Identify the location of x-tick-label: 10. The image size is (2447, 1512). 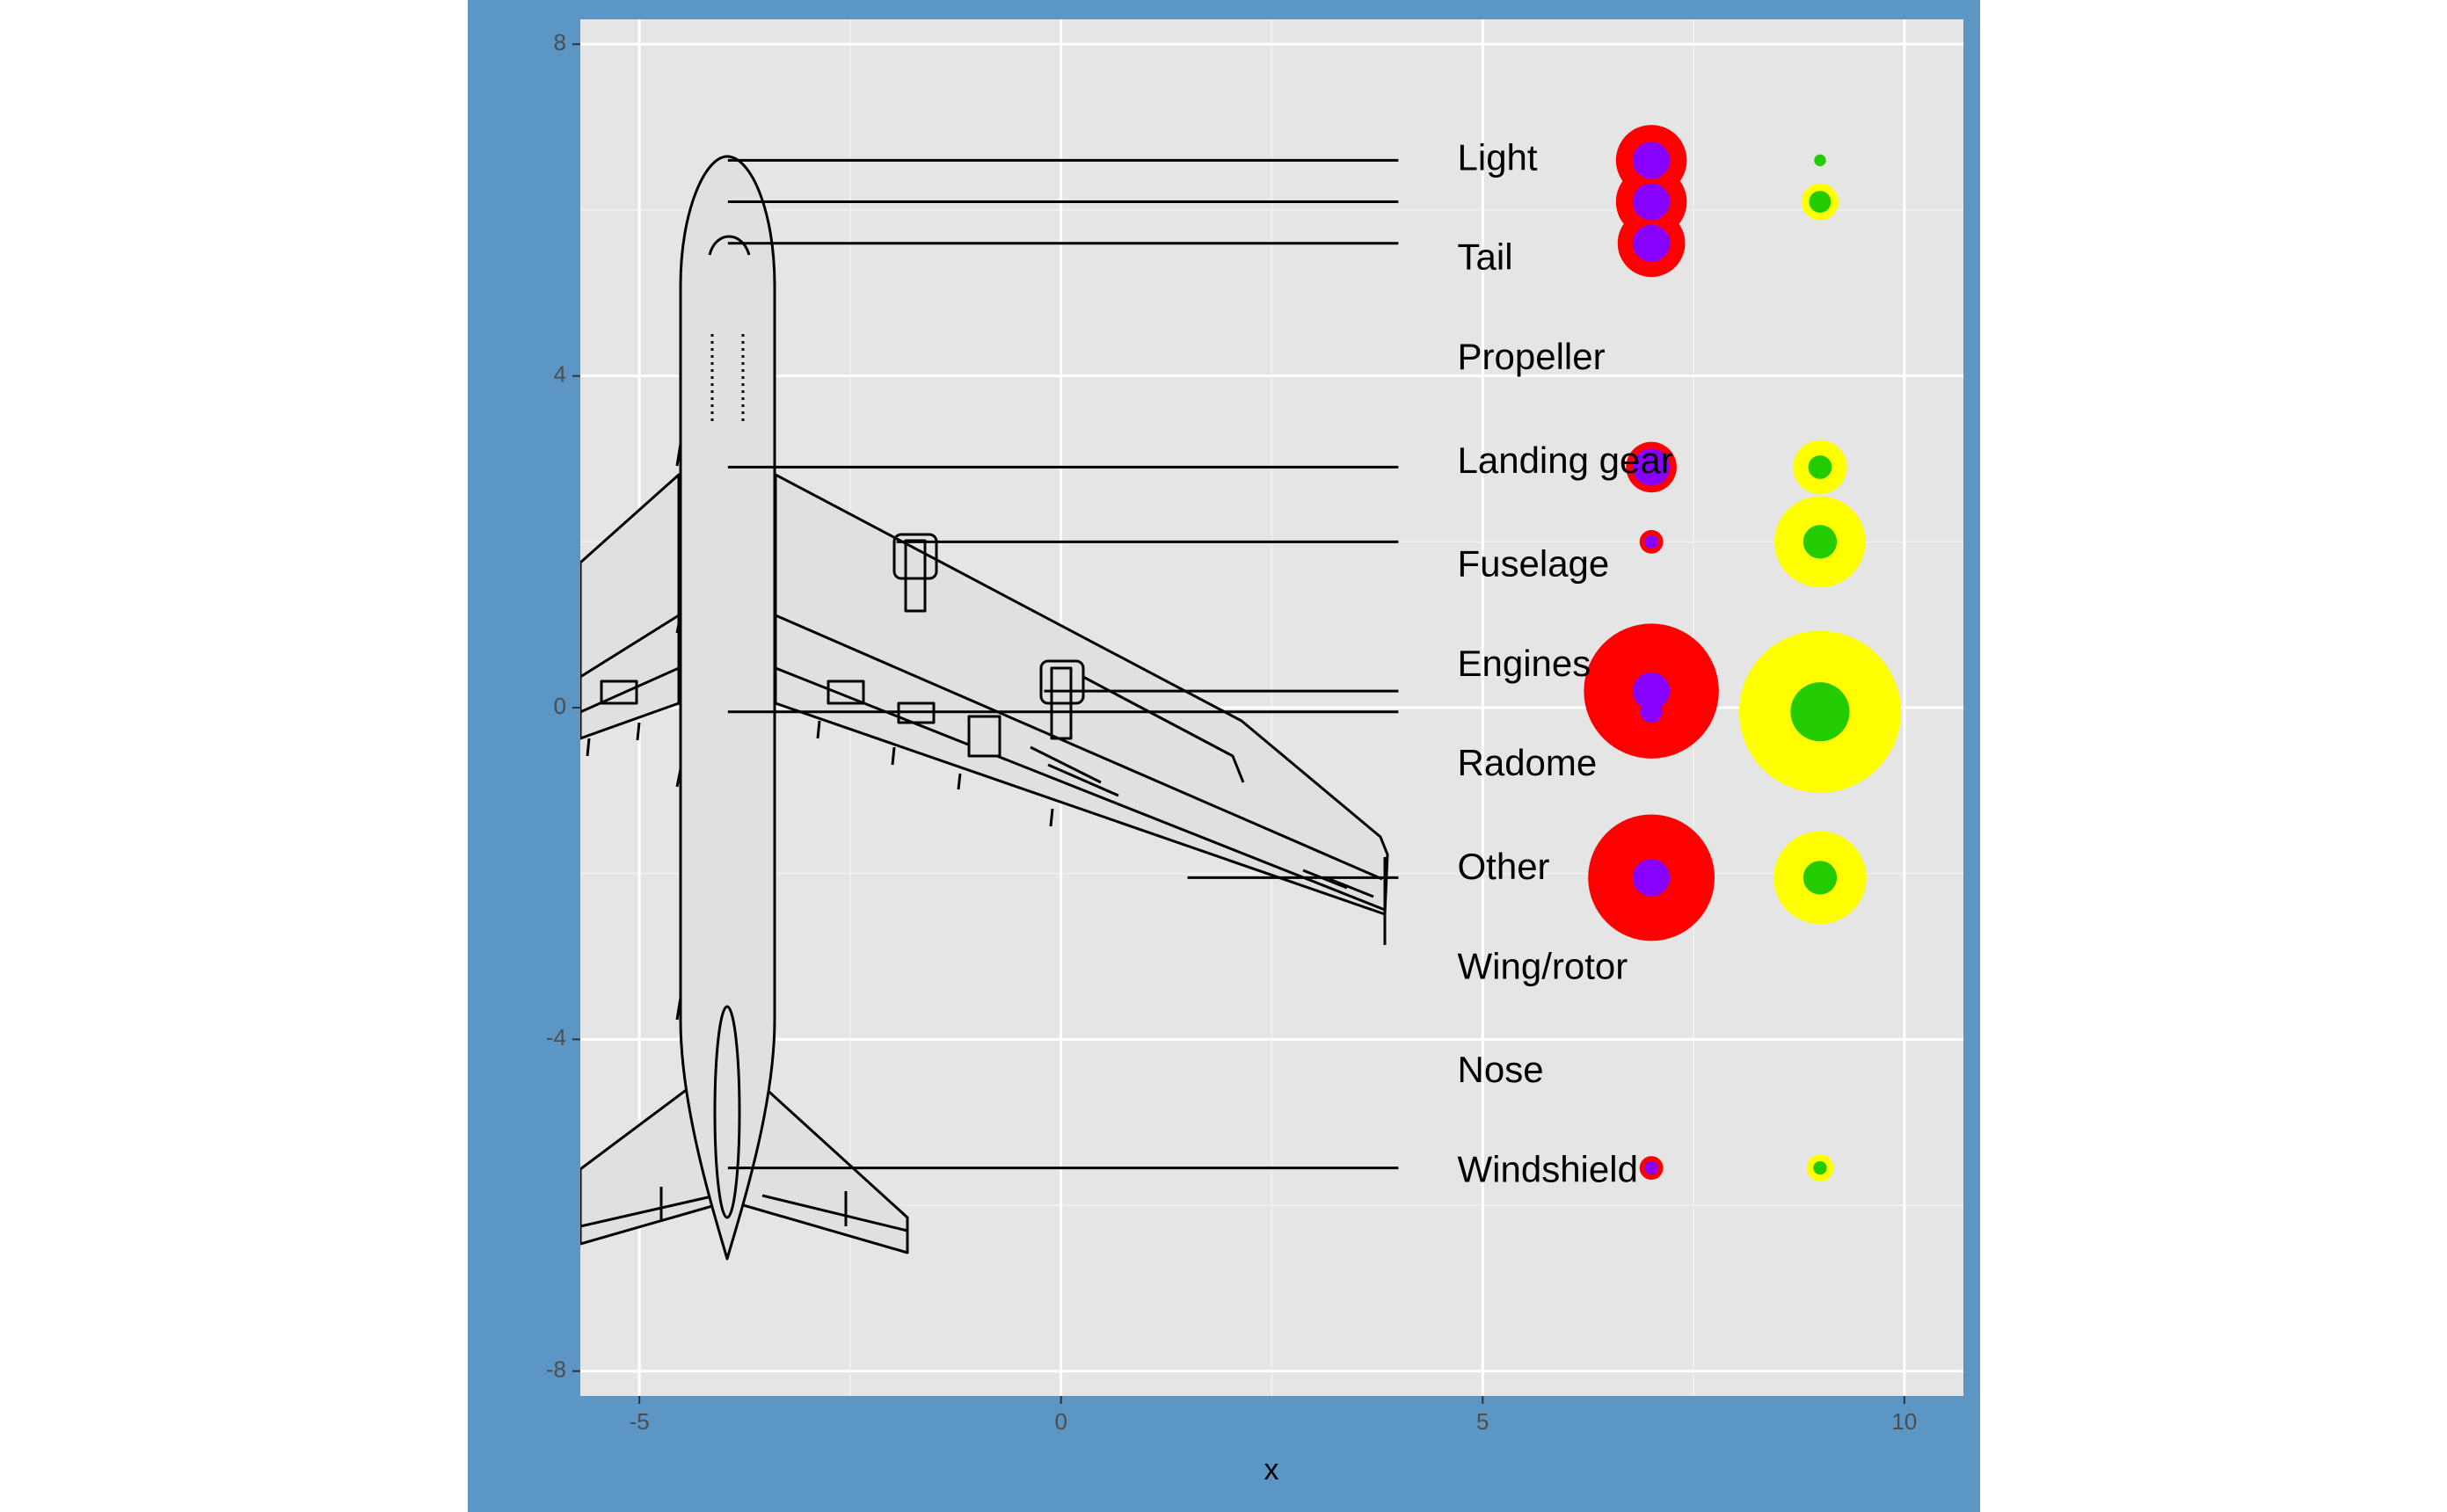
(1904, 1422).